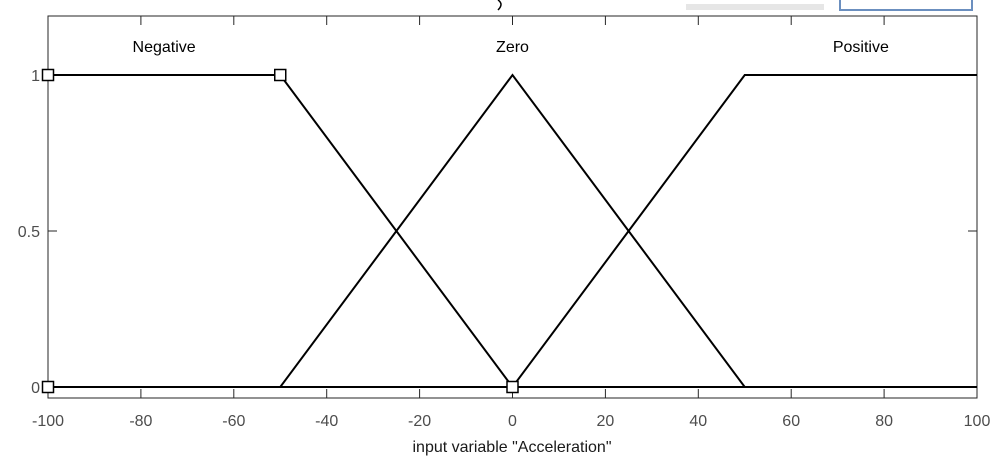 The height and width of the screenshot is (460, 996). Describe the element at coordinates (884, 421) in the screenshot. I see `x-tick-label: 80` at that location.